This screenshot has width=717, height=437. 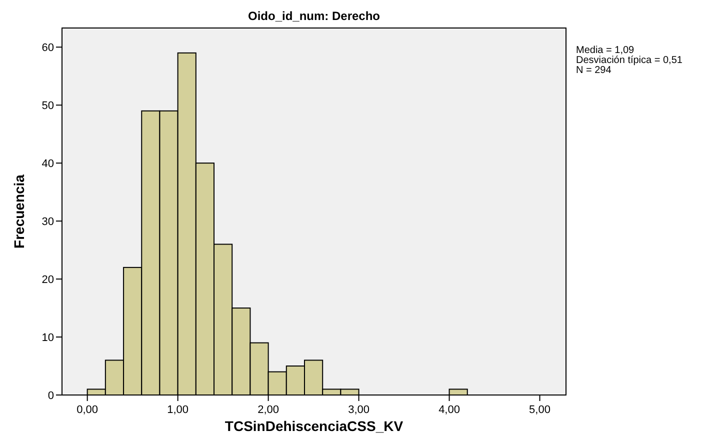 I want to click on y-tick-label: 40, so click(x=48, y=164).